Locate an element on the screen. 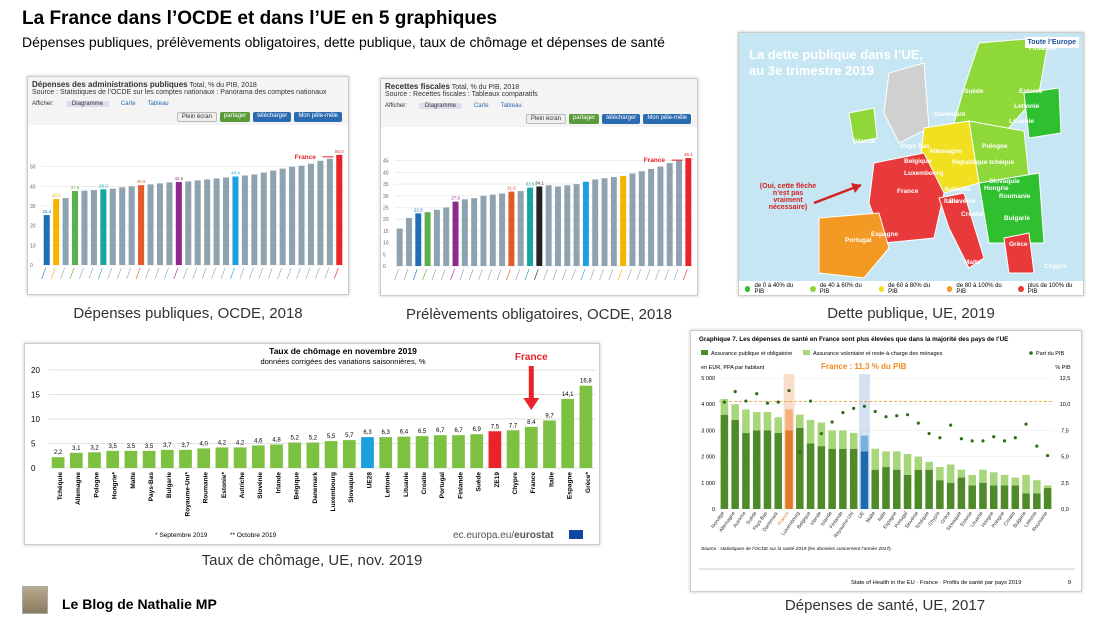 The height and width of the screenshot is (620, 1109). legend-swatch is located at coordinates (813, 289).